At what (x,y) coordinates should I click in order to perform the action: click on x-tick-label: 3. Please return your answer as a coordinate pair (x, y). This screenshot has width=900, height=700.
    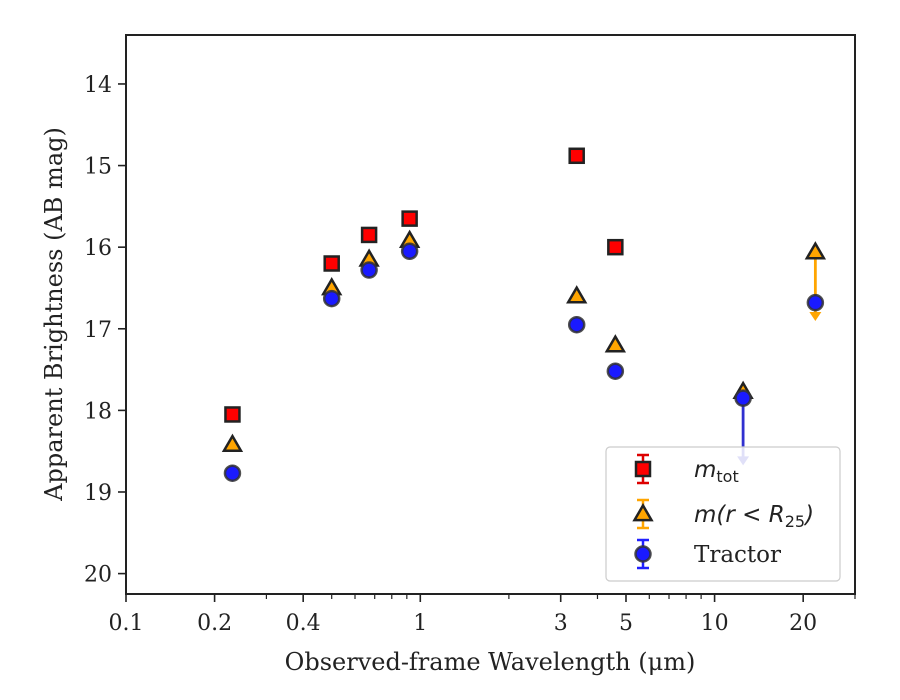
    Looking at the image, I should click on (561, 623).